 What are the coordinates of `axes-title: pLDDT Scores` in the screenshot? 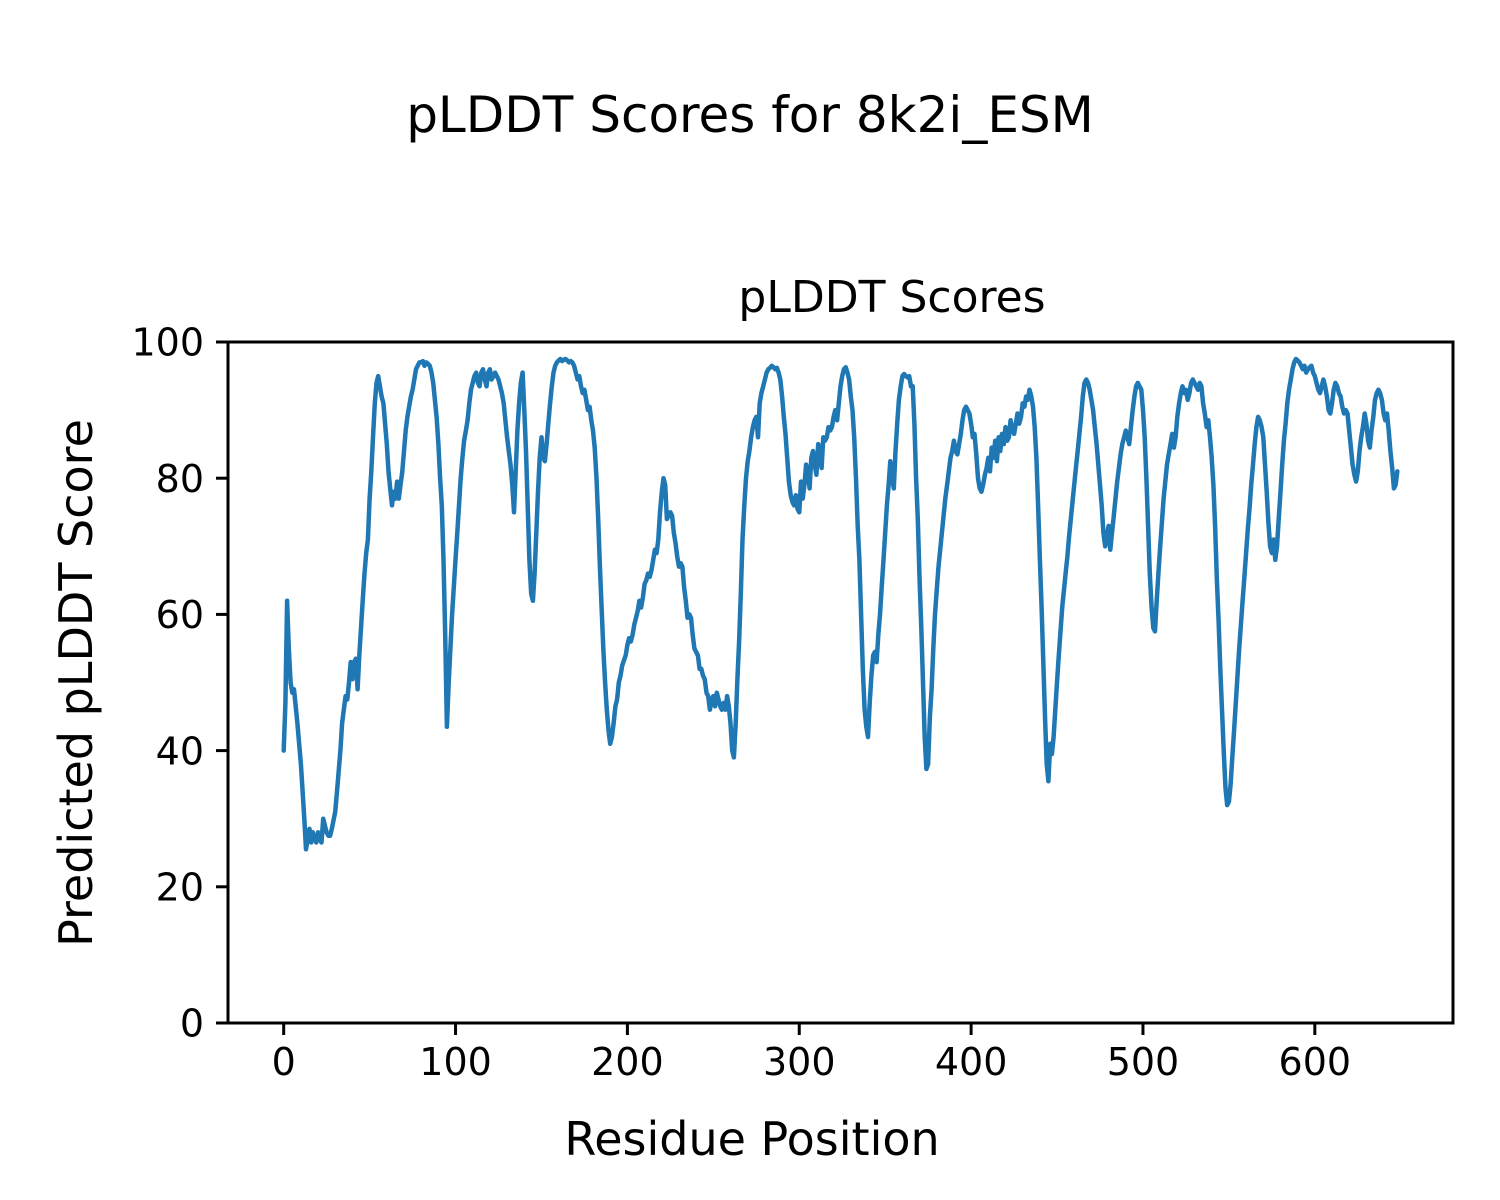 It's located at (892, 297).